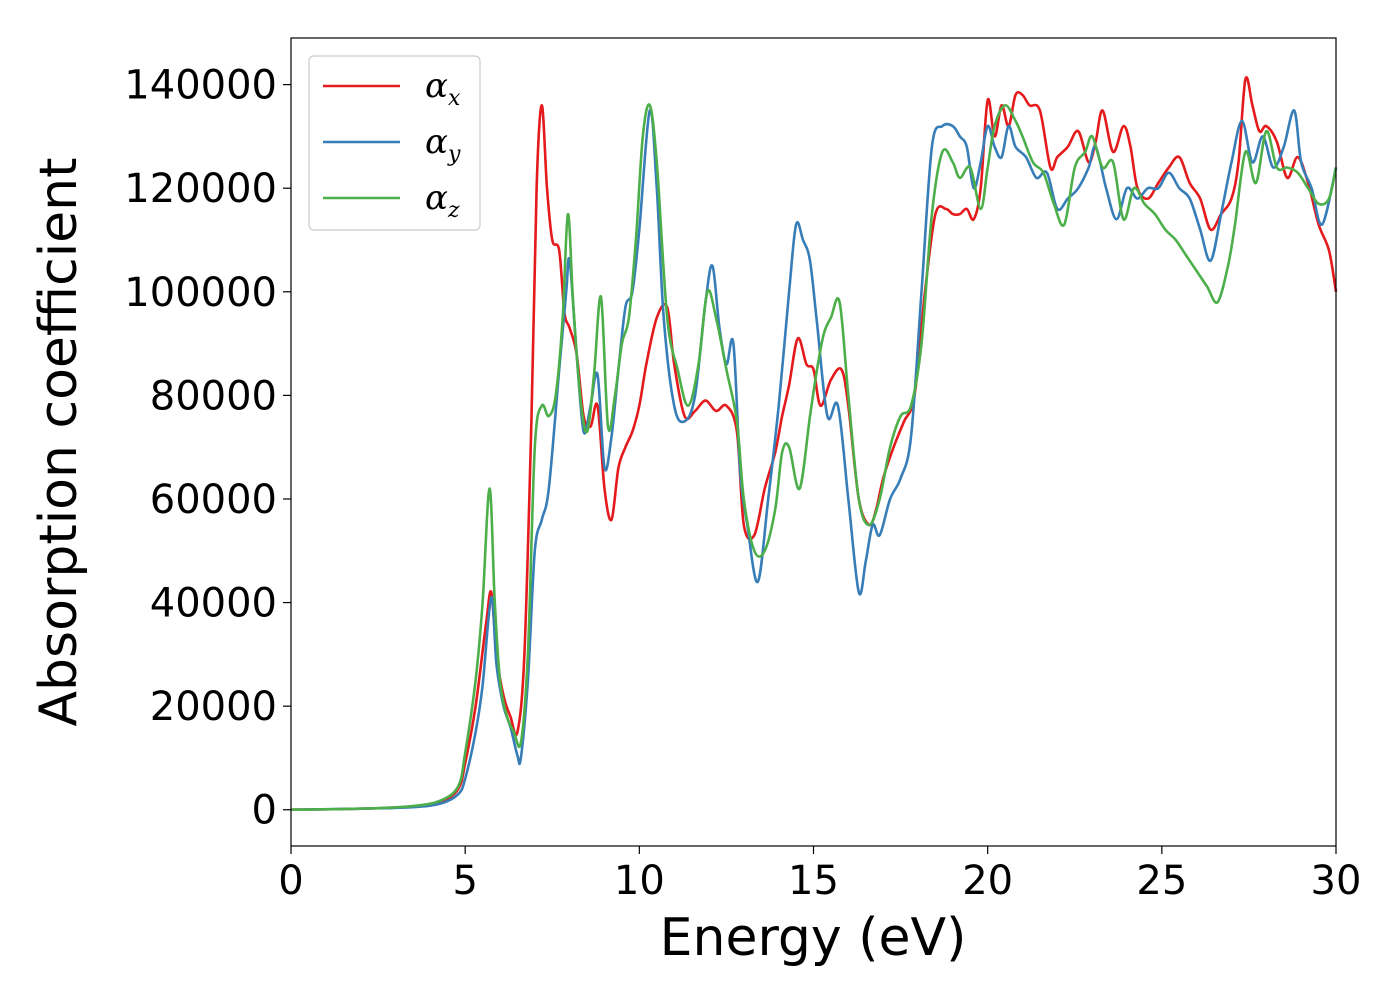  What do you see at coordinates (264, 811) in the screenshot?
I see `y-tick-label: 0` at bounding box center [264, 811].